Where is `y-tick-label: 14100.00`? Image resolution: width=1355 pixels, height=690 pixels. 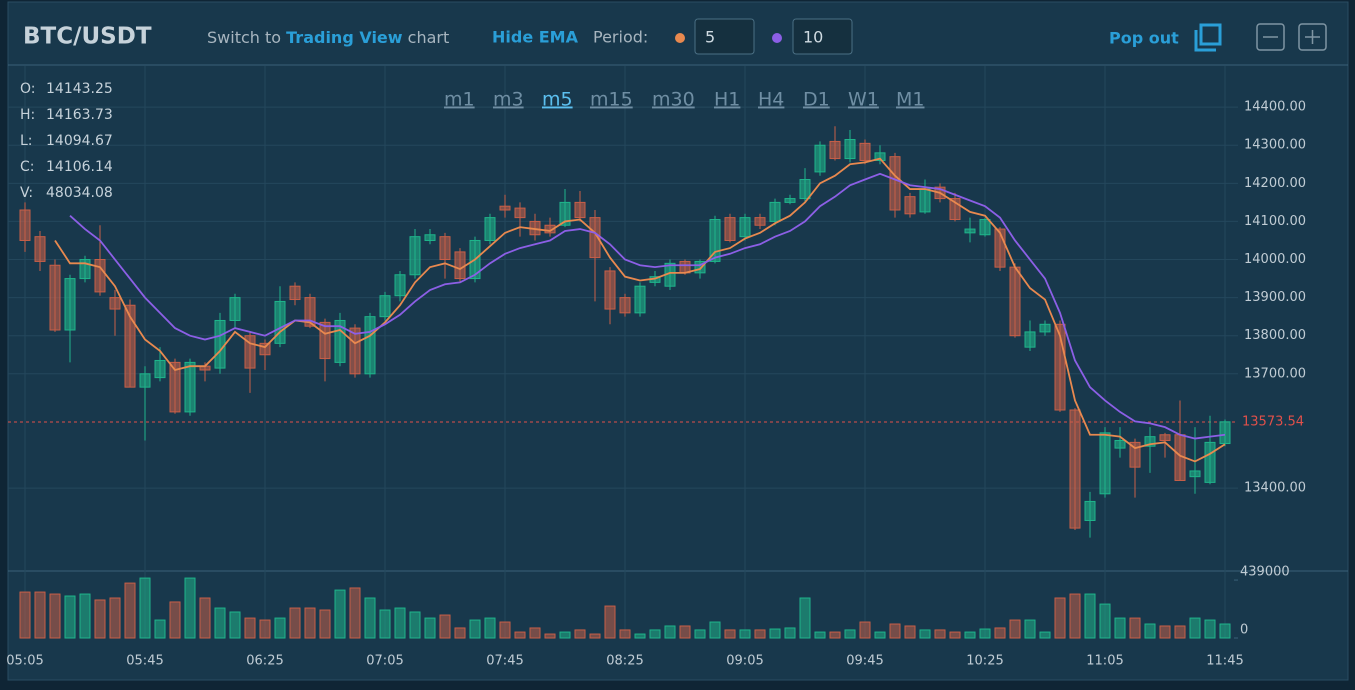 y-tick-label: 14100.00 is located at coordinates (1275, 221).